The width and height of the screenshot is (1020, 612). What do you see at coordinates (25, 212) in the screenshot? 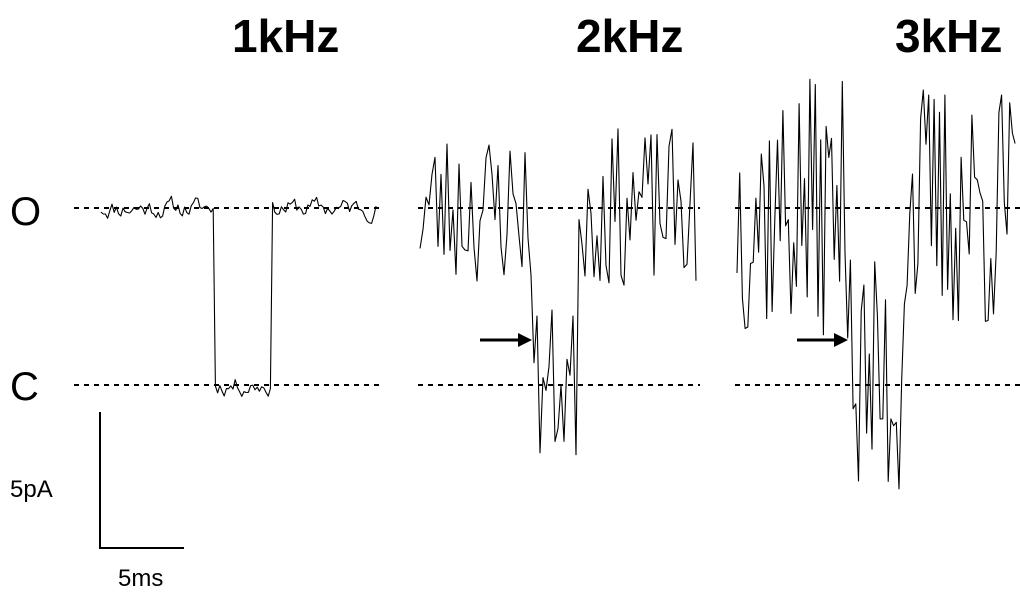
I see `open-state-label: O` at bounding box center [25, 212].